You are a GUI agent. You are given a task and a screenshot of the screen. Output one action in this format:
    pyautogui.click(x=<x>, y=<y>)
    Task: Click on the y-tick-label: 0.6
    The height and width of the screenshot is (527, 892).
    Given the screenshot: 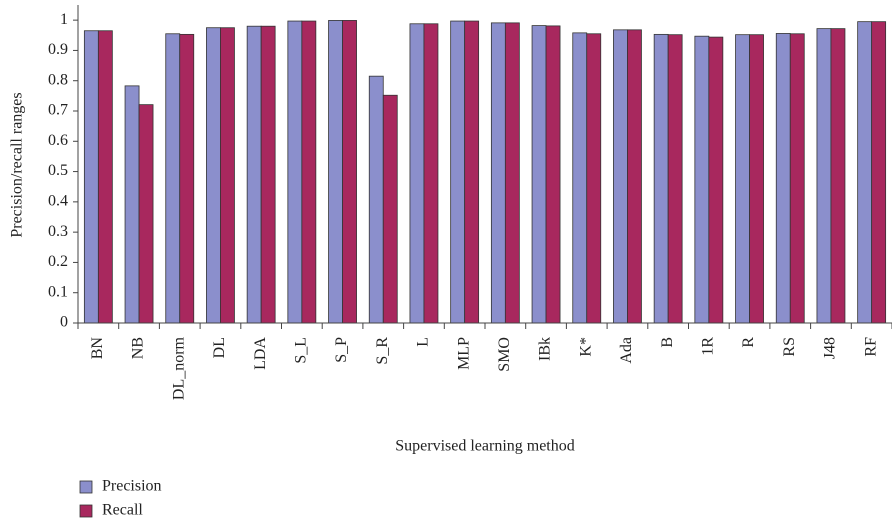 What is the action you would take?
    pyautogui.click(x=58, y=140)
    